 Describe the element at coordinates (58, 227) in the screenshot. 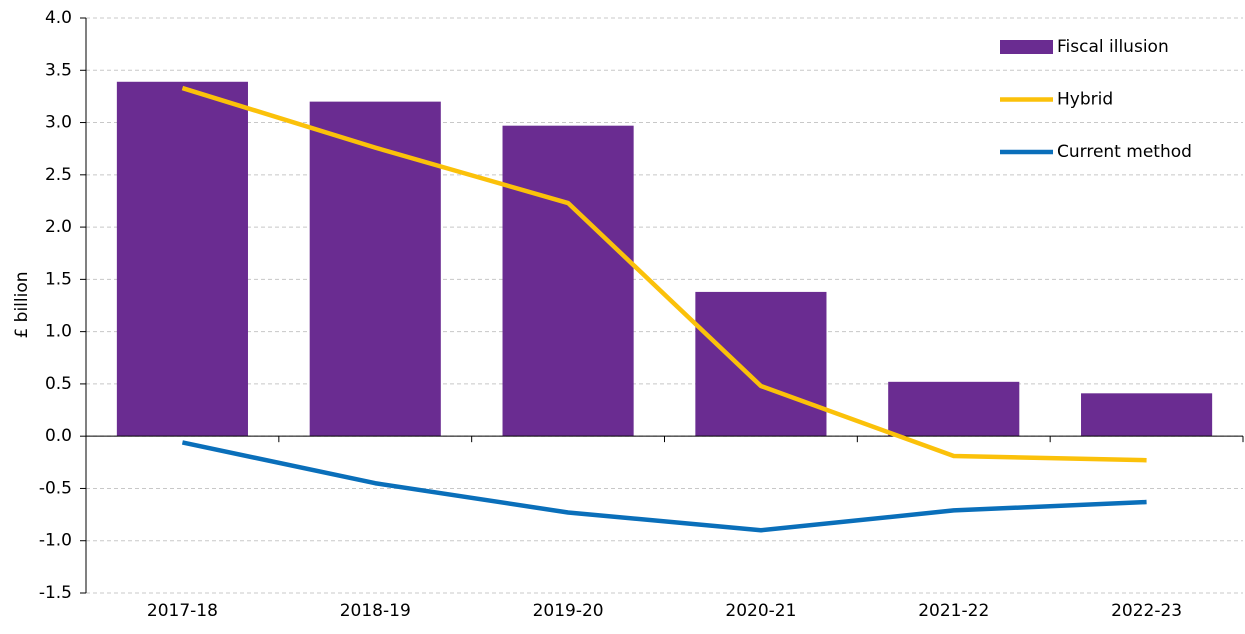

I see `y-tick-label: 2.0` at that location.